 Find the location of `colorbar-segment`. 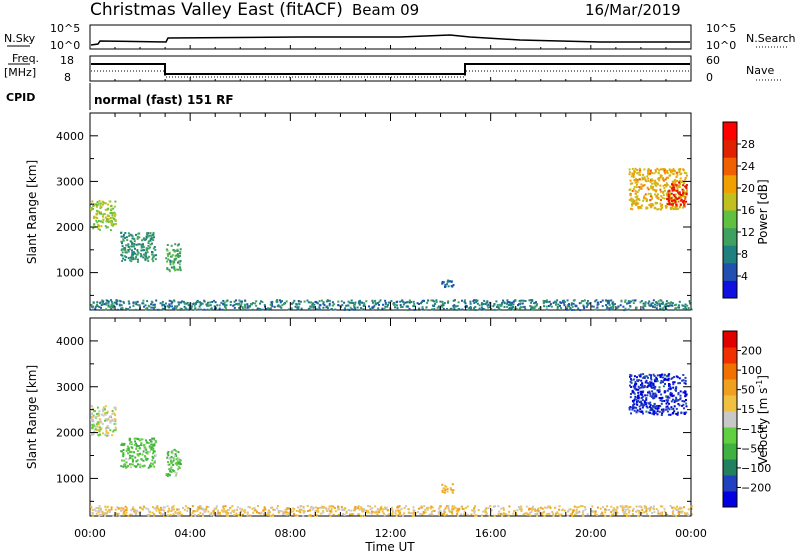

colorbar-segment is located at coordinates (730, 201).